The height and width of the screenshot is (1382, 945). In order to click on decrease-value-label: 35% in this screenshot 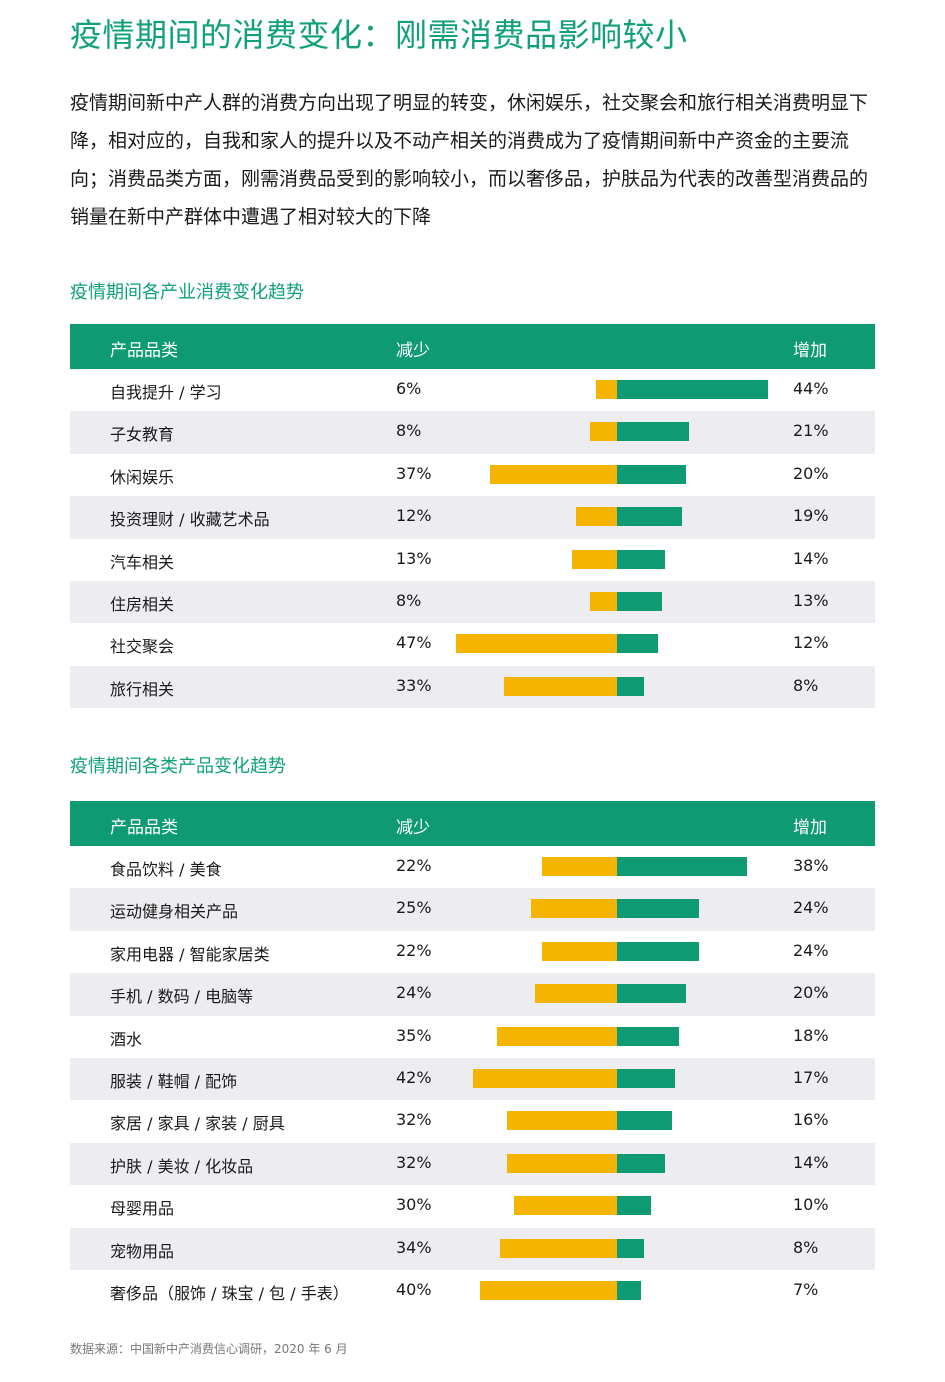, I will do `click(414, 1035)`.